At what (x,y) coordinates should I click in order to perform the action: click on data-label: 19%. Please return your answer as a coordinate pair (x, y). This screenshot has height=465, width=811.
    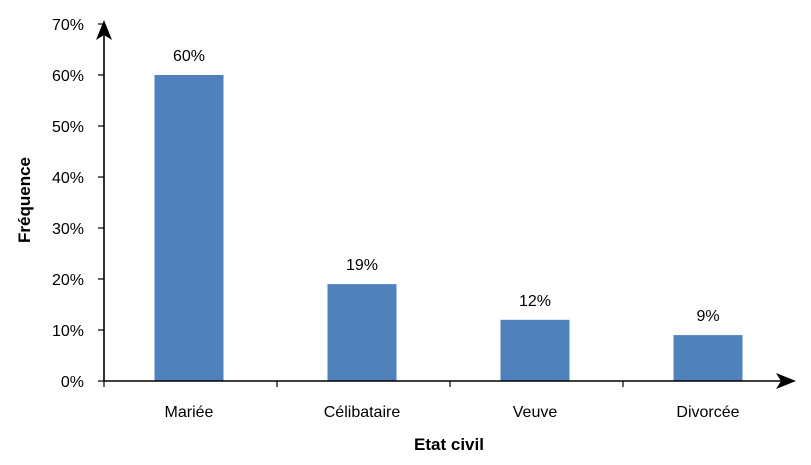
    Looking at the image, I should click on (362, 265).